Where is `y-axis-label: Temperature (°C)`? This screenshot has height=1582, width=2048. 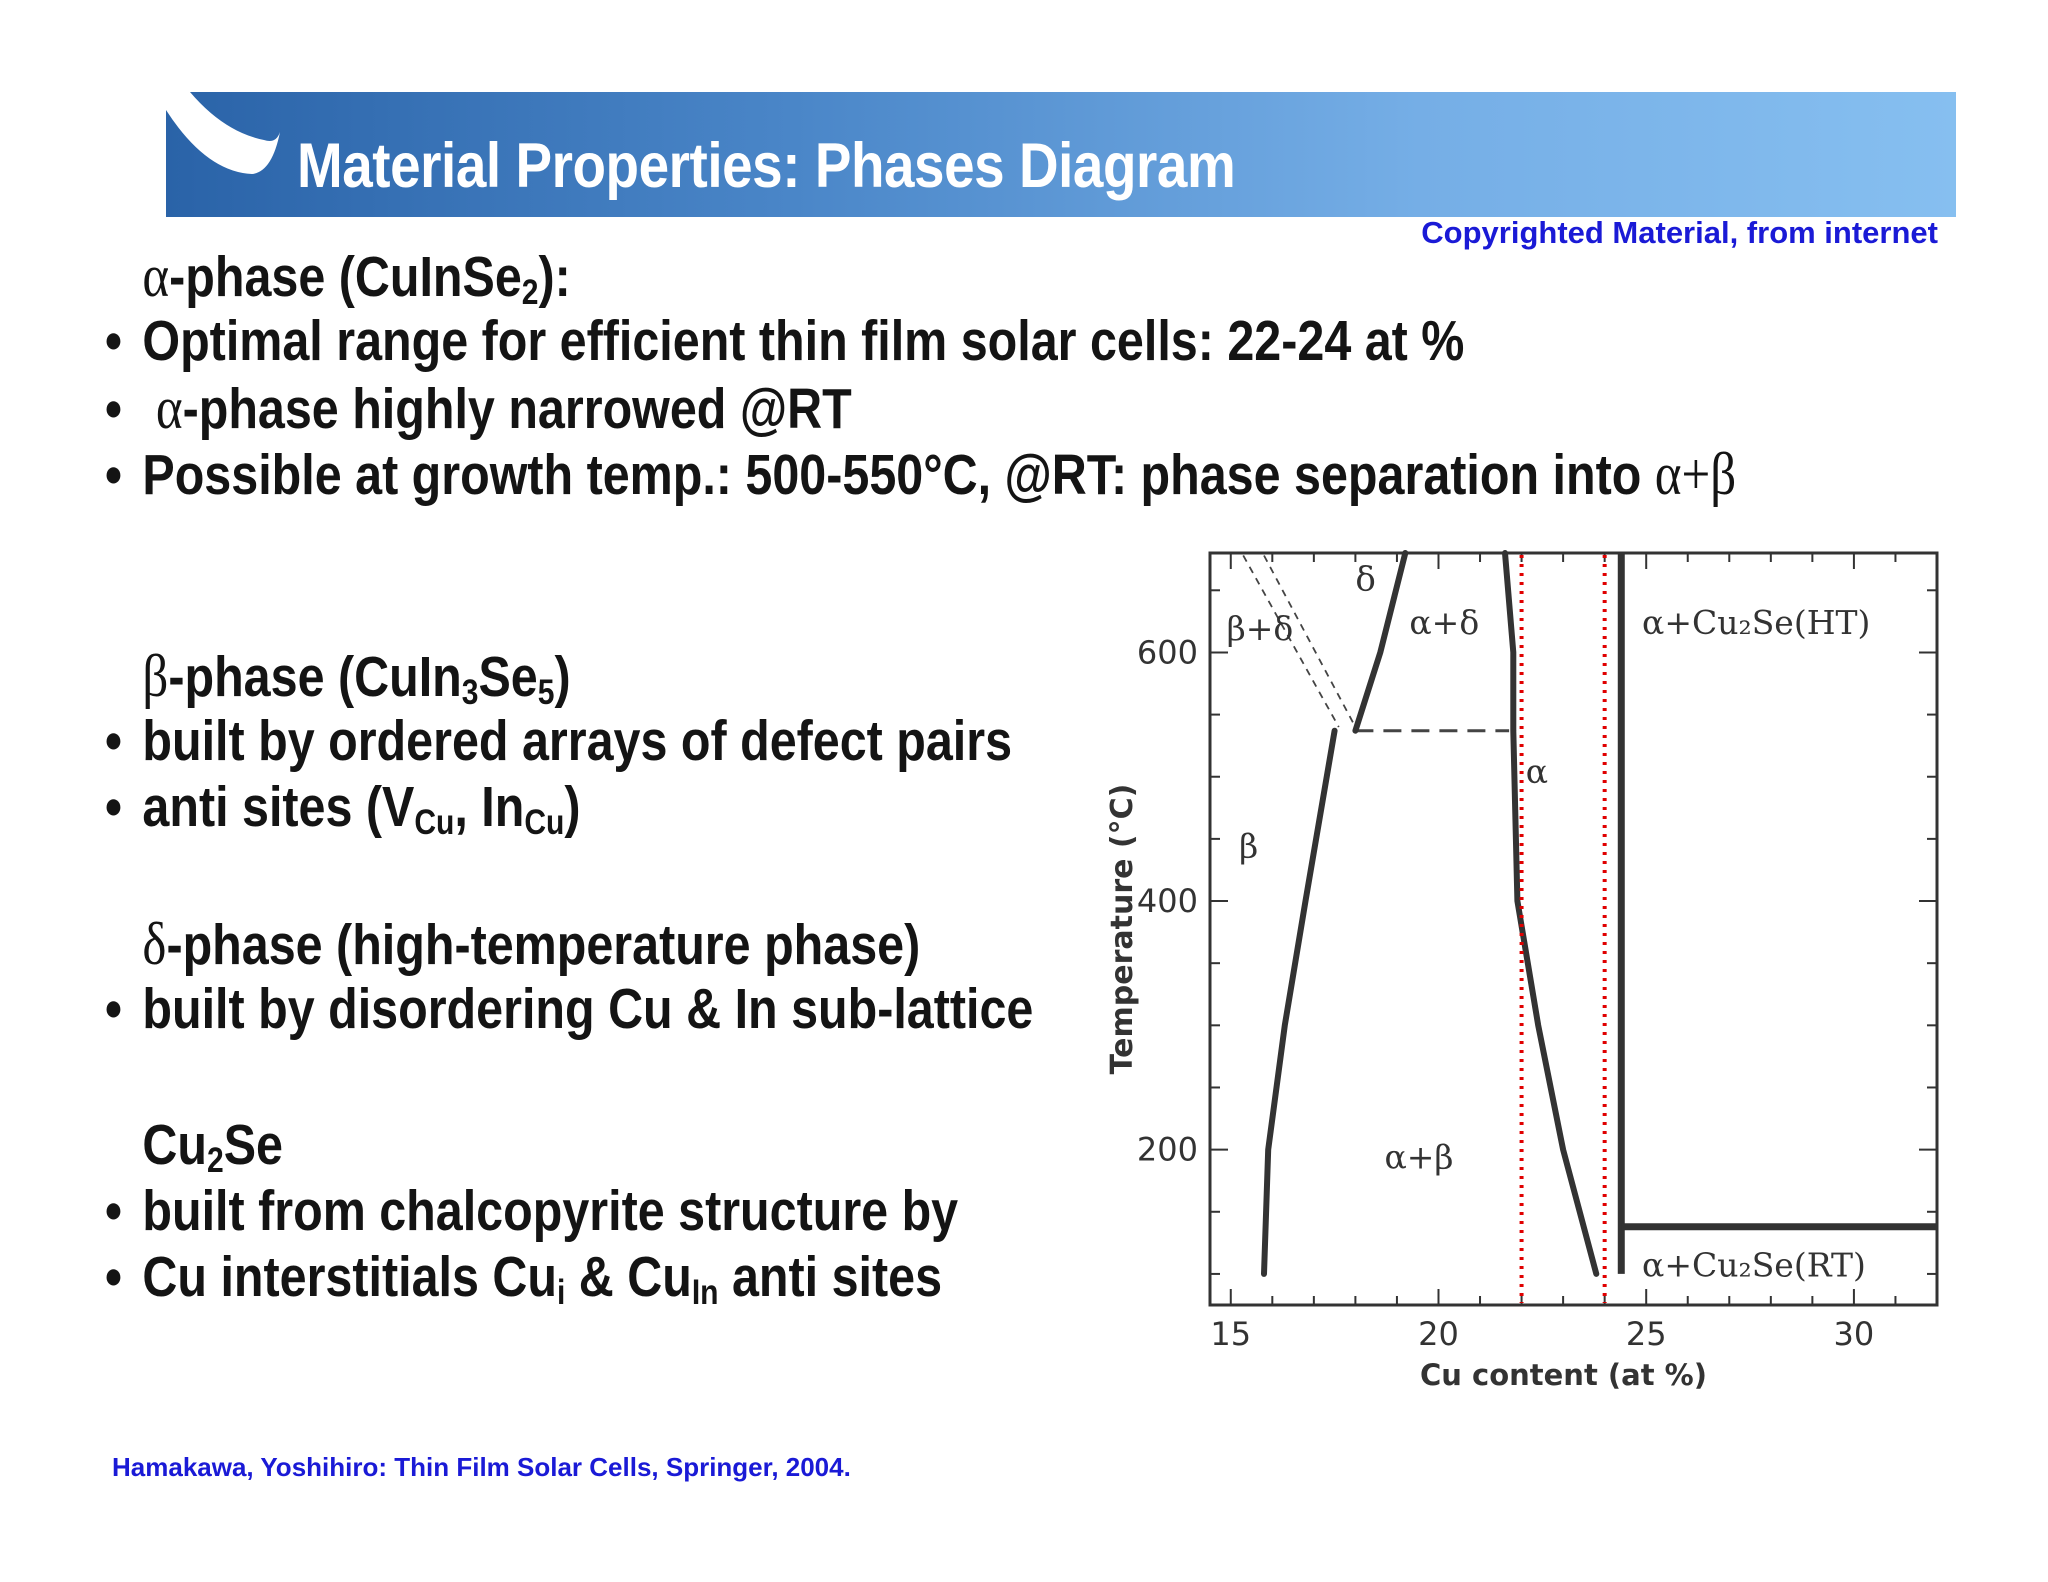
y-axis-label: Temperature (°C) is located at coordinates (1122, 929).